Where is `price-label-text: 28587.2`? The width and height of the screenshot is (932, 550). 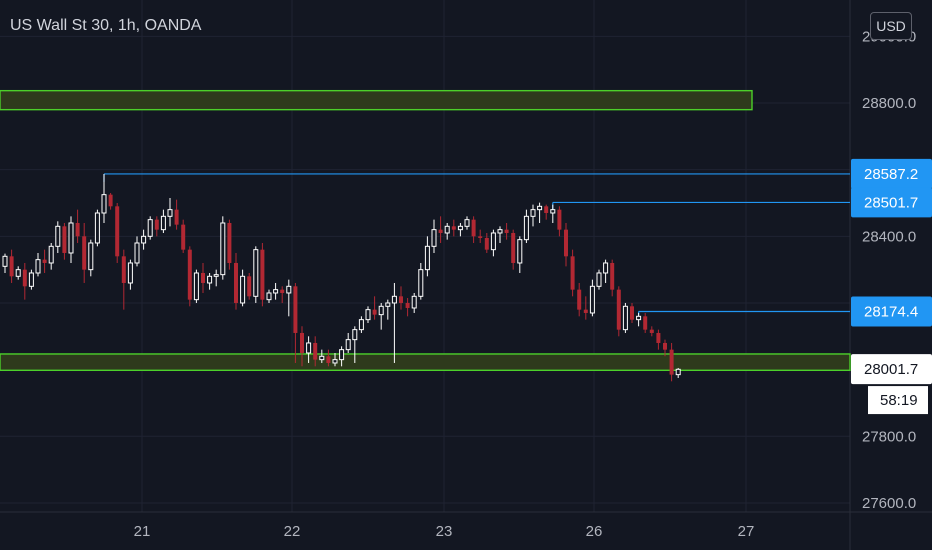
price-label-text: 28587.2 is located at coordinates (891, 174).